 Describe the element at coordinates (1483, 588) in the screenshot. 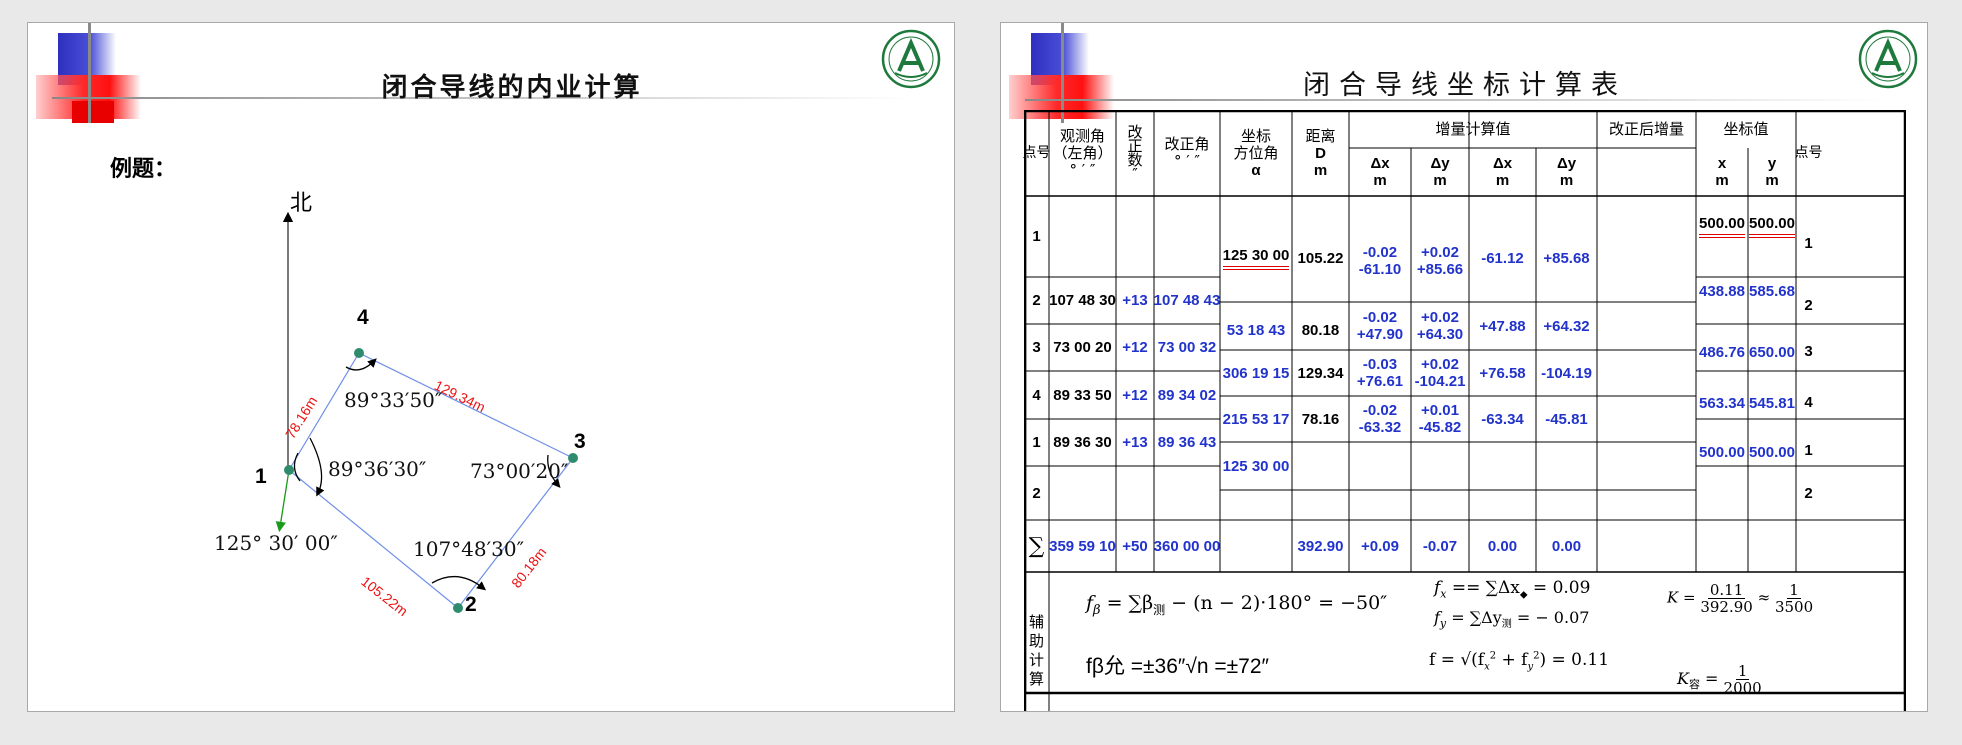

I see `fx-sum: == ∑Δx` at that location.